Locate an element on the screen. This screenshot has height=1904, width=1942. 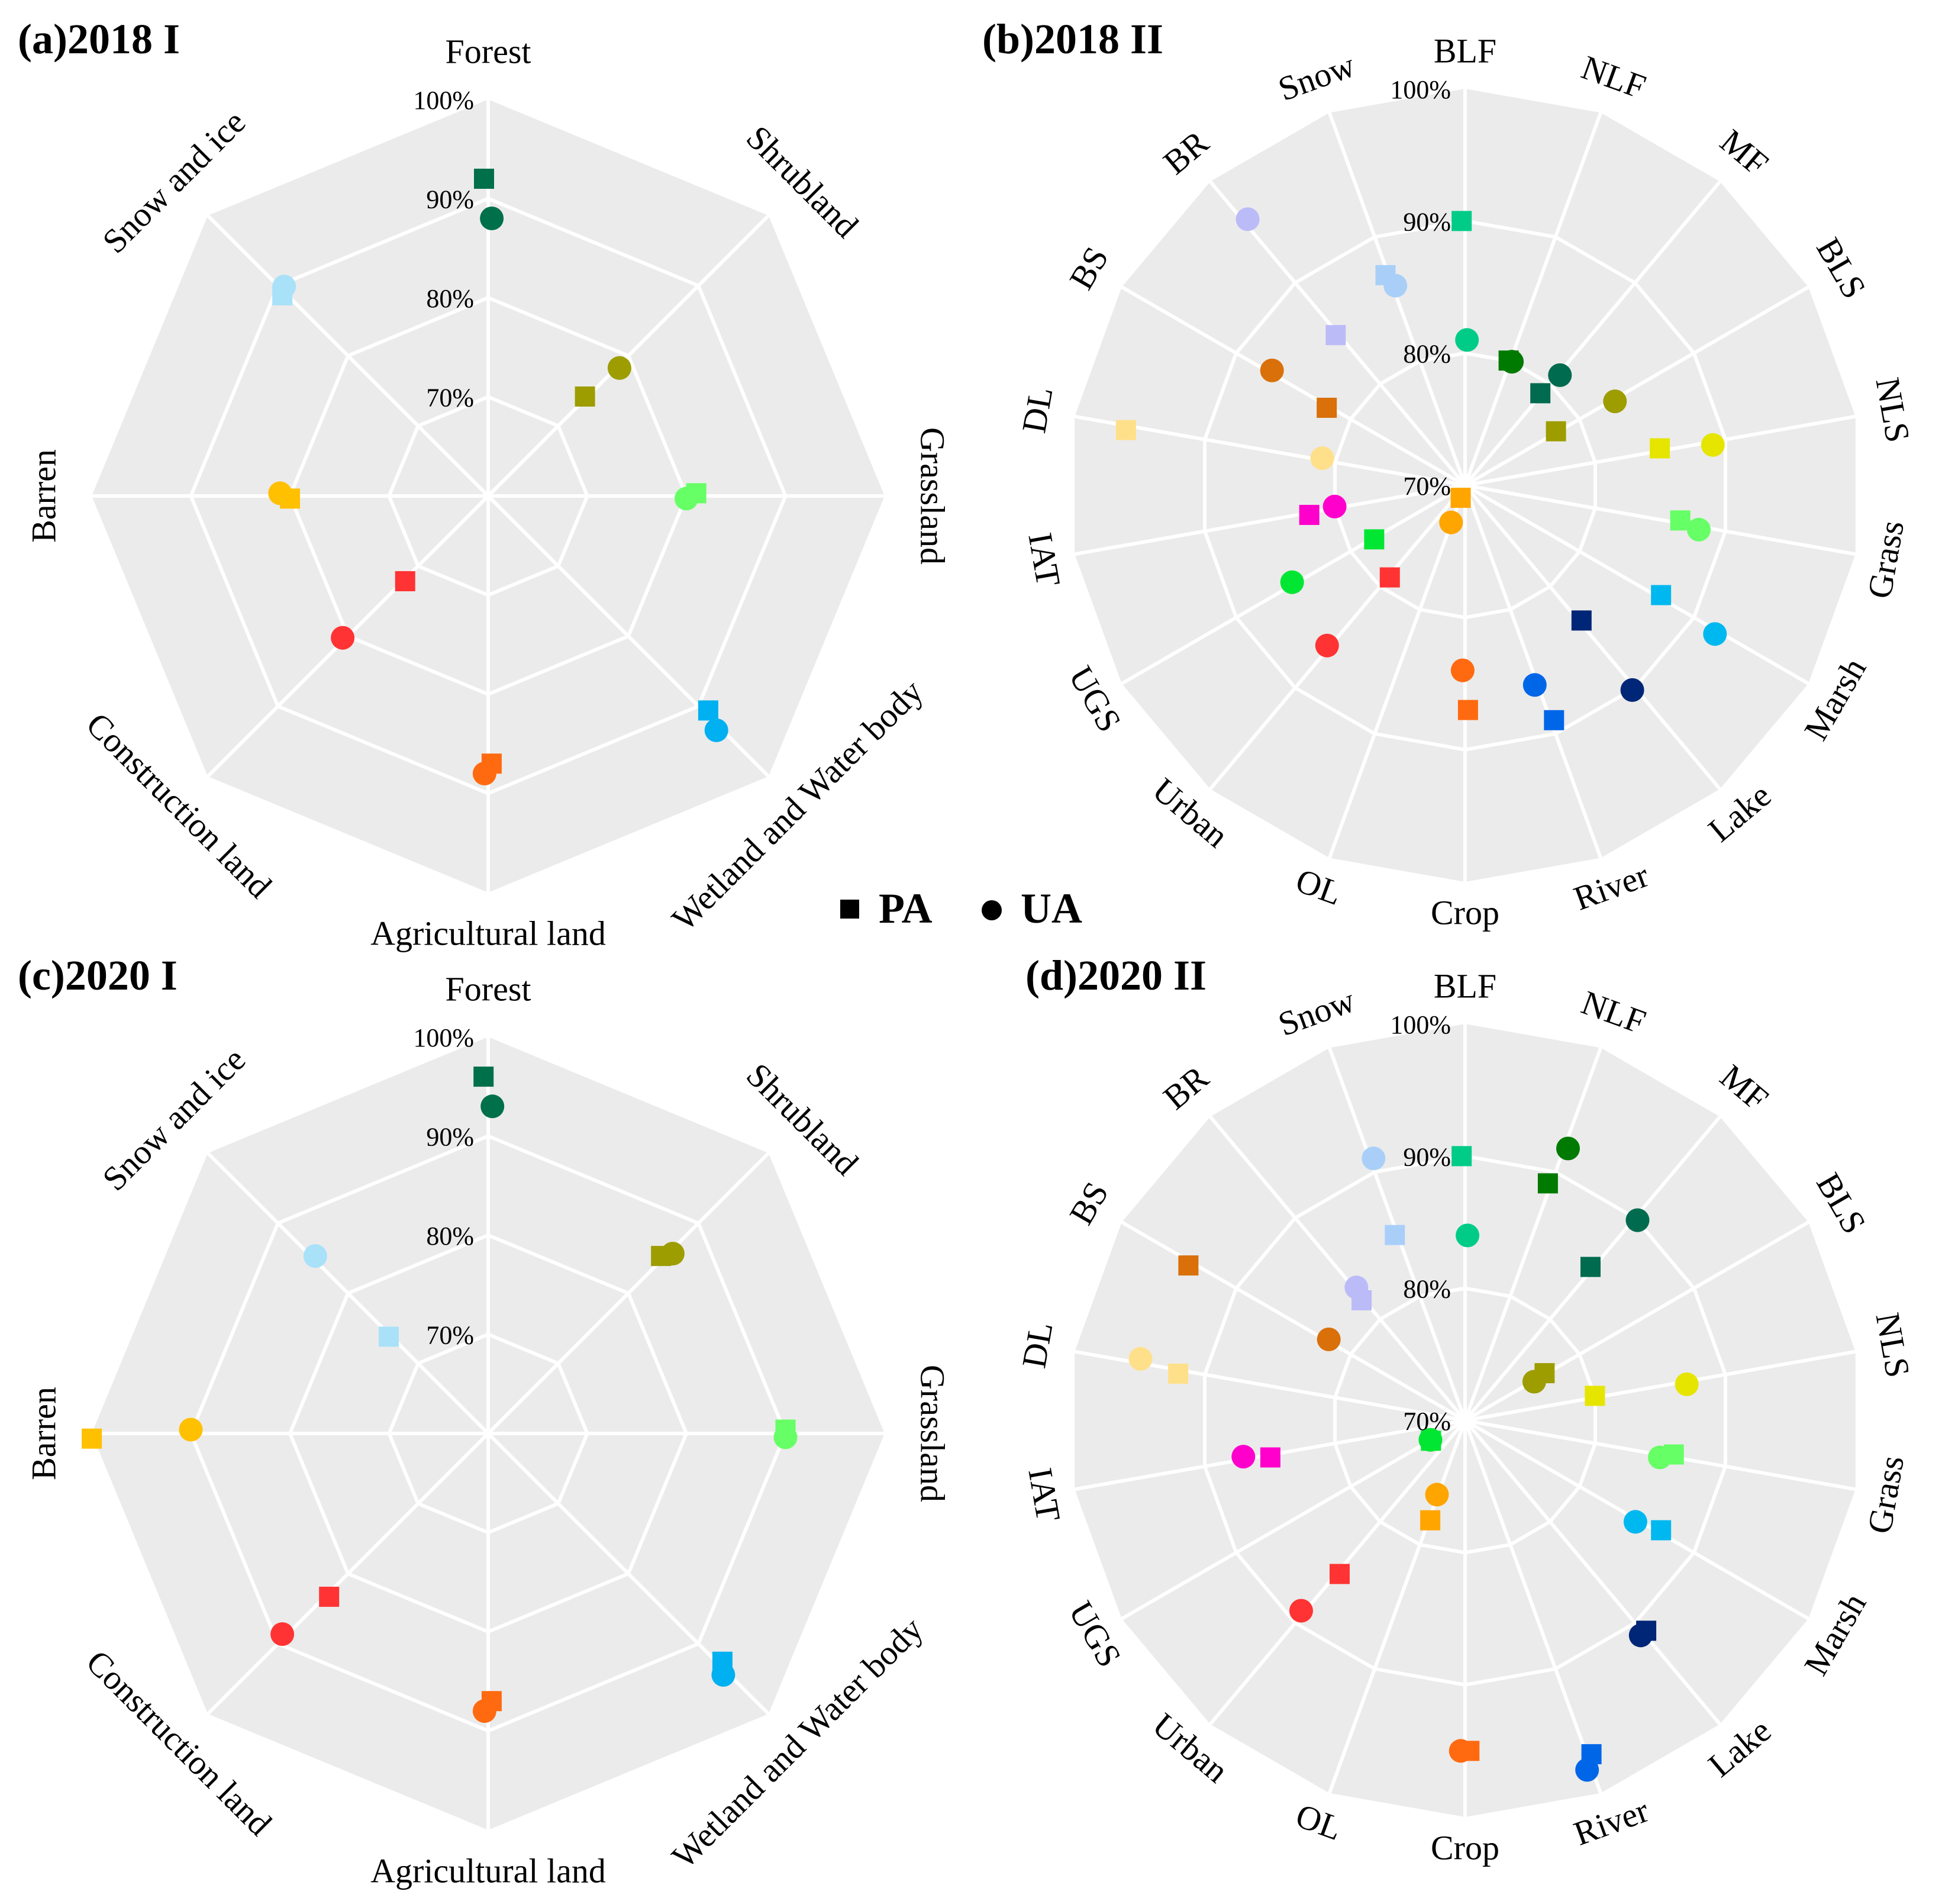
panel-title-c: (c)2020 I is located at coordinates (98, 975).